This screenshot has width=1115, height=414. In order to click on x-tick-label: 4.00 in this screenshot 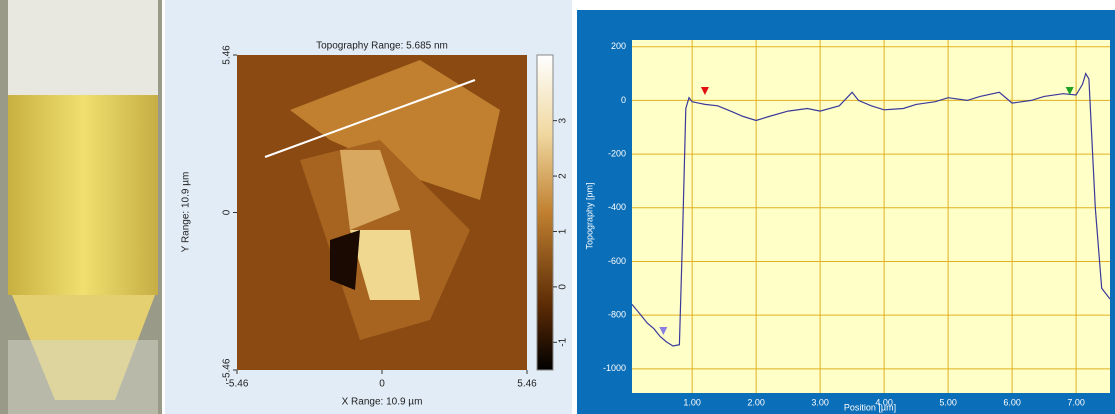, I will do `click(884, 402)`.